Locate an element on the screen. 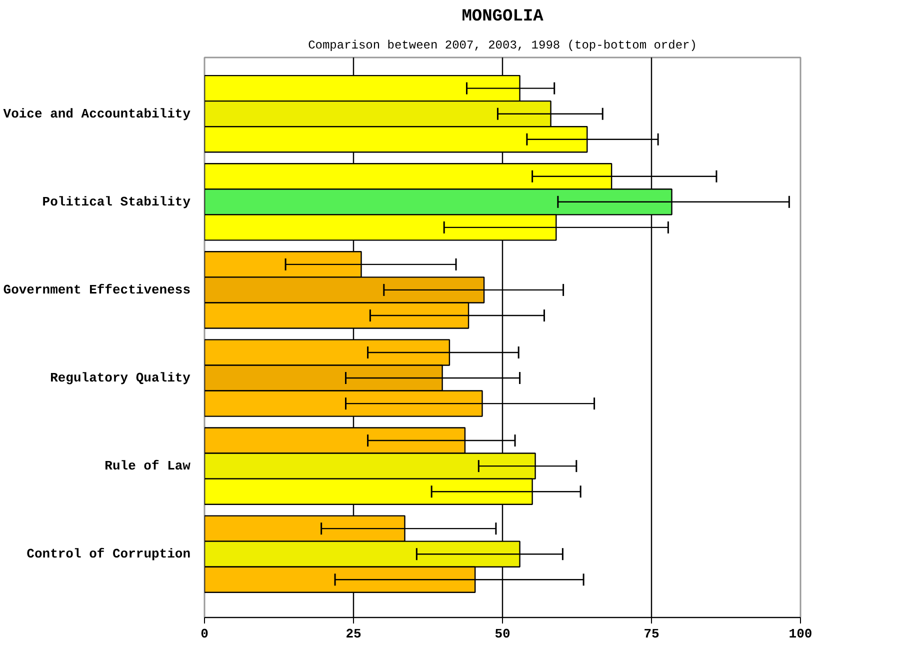 The height and width of the screenshot is (648, 900). chart-subtitle: Comparison between 2007, 2003, 1998 (top-bottom order) is located at coordinates (502, 45).